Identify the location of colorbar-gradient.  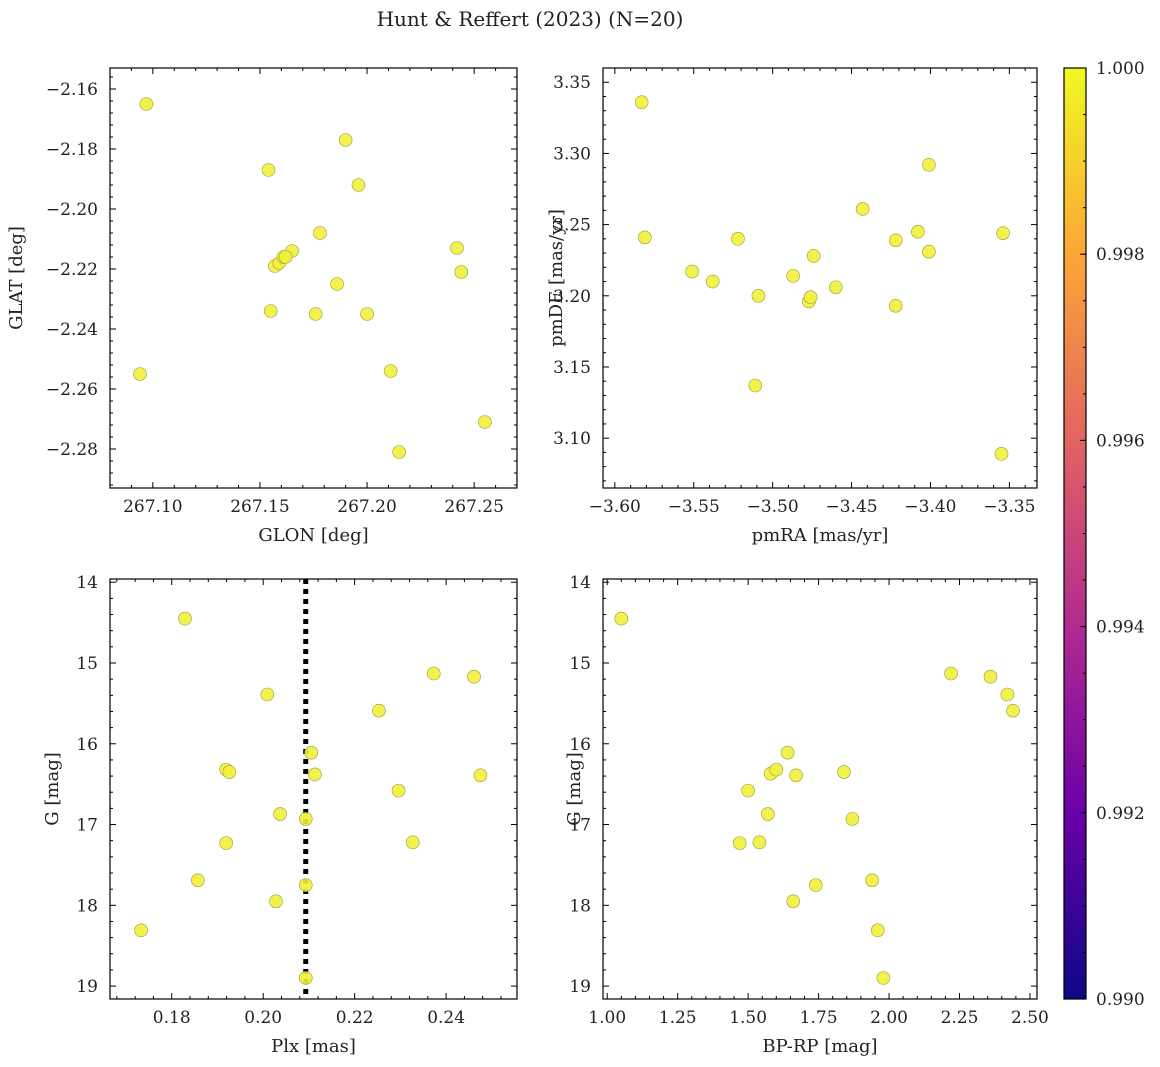
(1075, 533).